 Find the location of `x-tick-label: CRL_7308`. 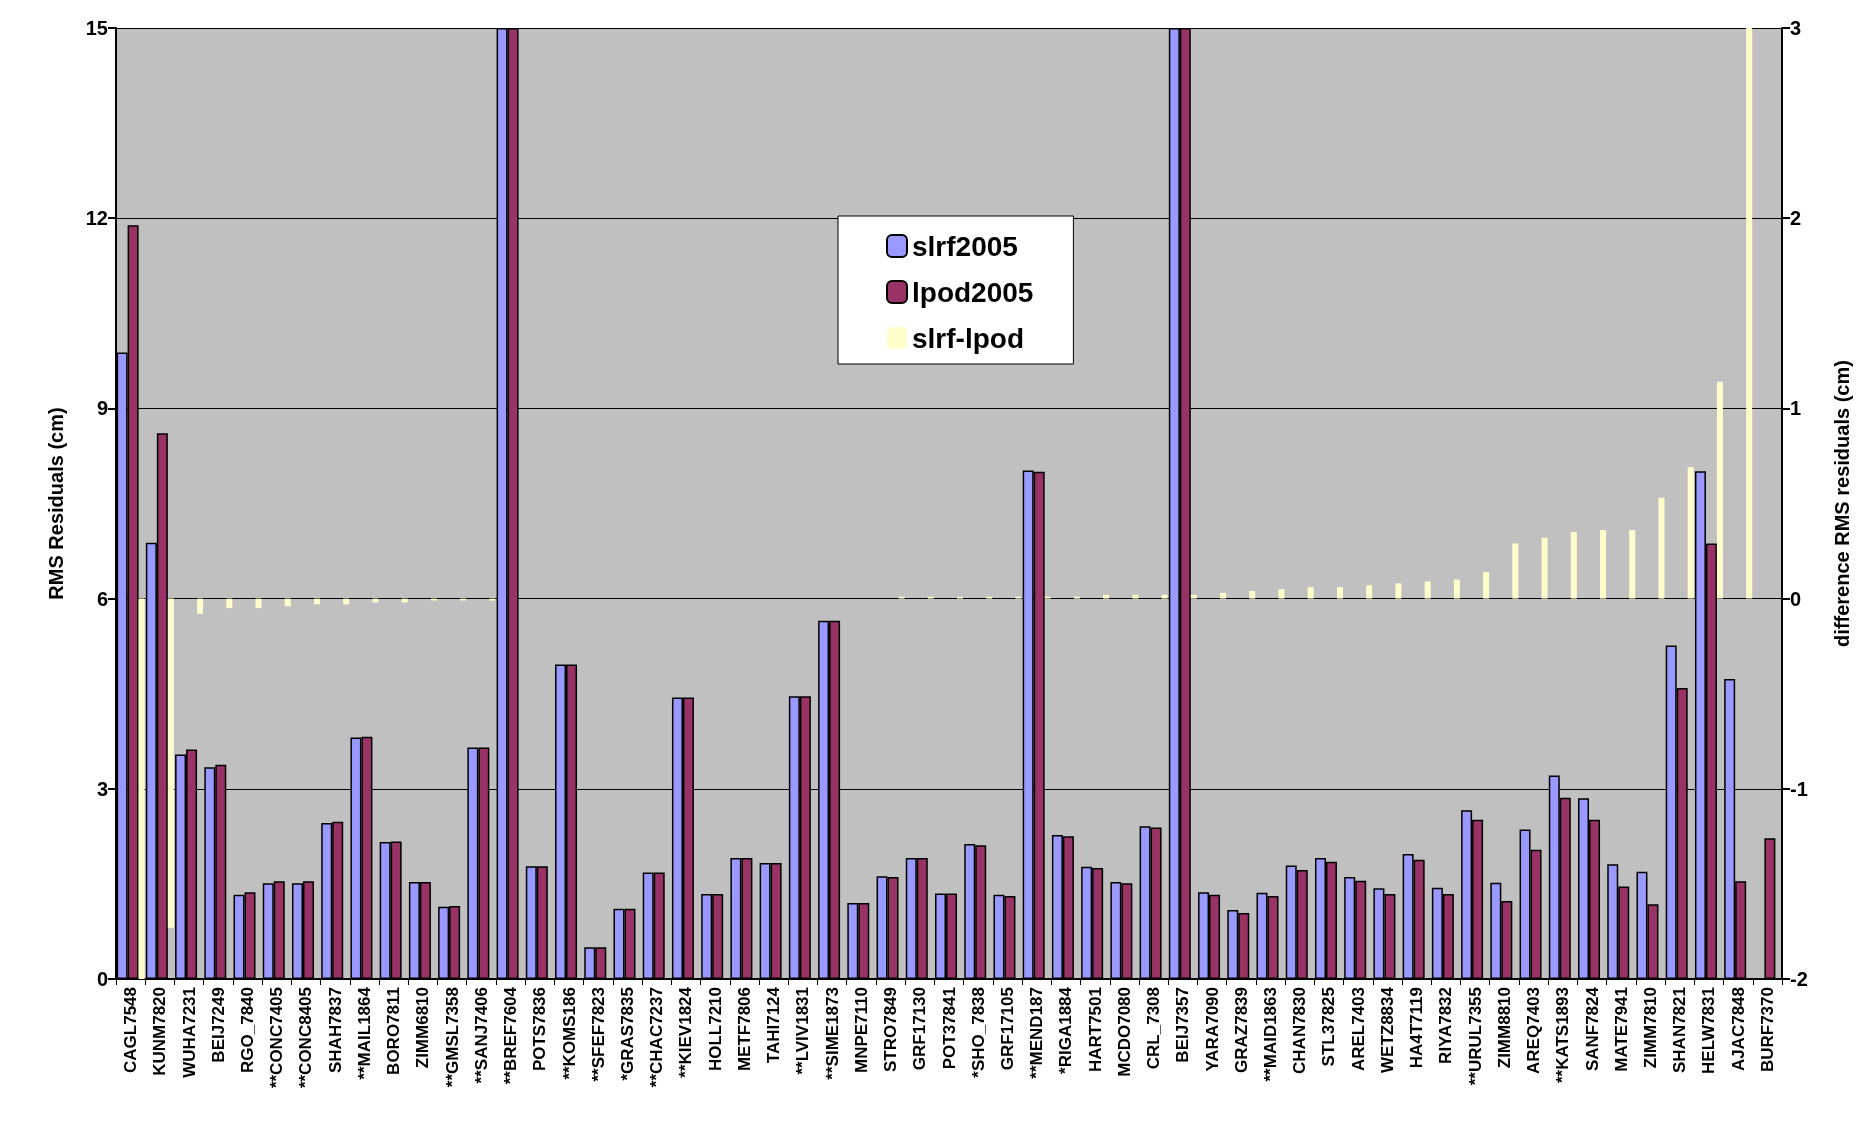

x-tick-label: CRL_7308 is located at coordinates (1154, 1028).